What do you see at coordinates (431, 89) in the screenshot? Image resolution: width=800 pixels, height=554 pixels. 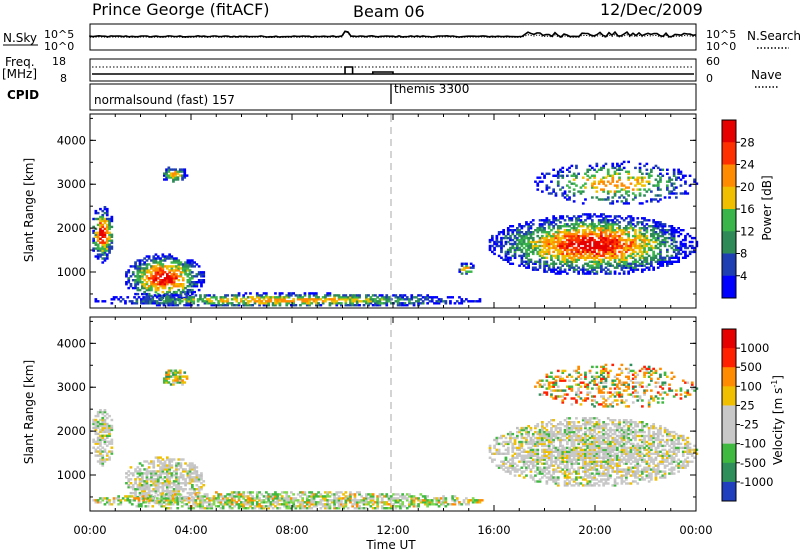 I see `cpid-mode-second: themis 3300` at bounding box center [431, 89].